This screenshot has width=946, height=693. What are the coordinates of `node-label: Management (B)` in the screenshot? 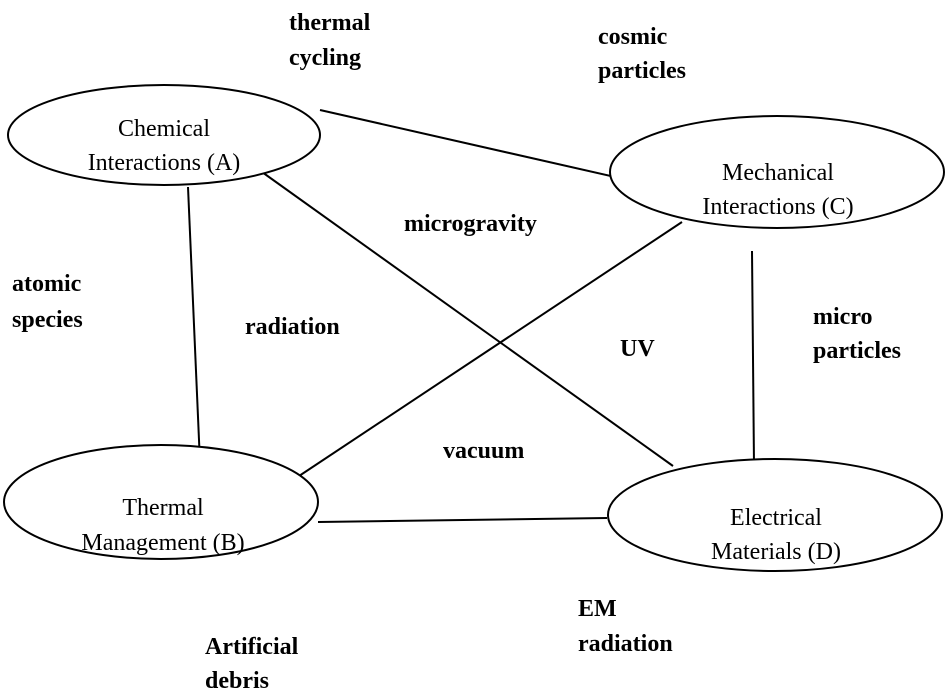 It's located at (162, 543).